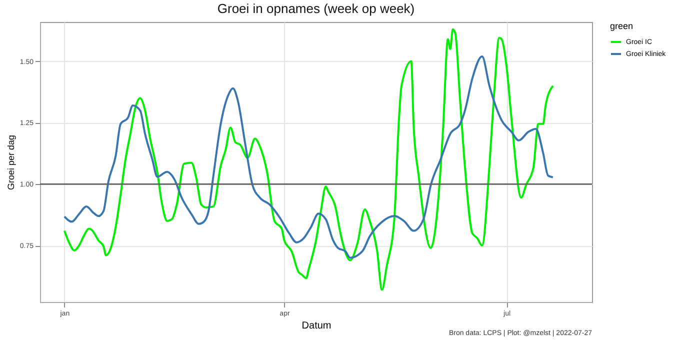 The width and height of the screenshot is (680, 340). Describe the element at coordinates (317, 326) in the screenshot. I see `x-axis-title: Datum` at that location.